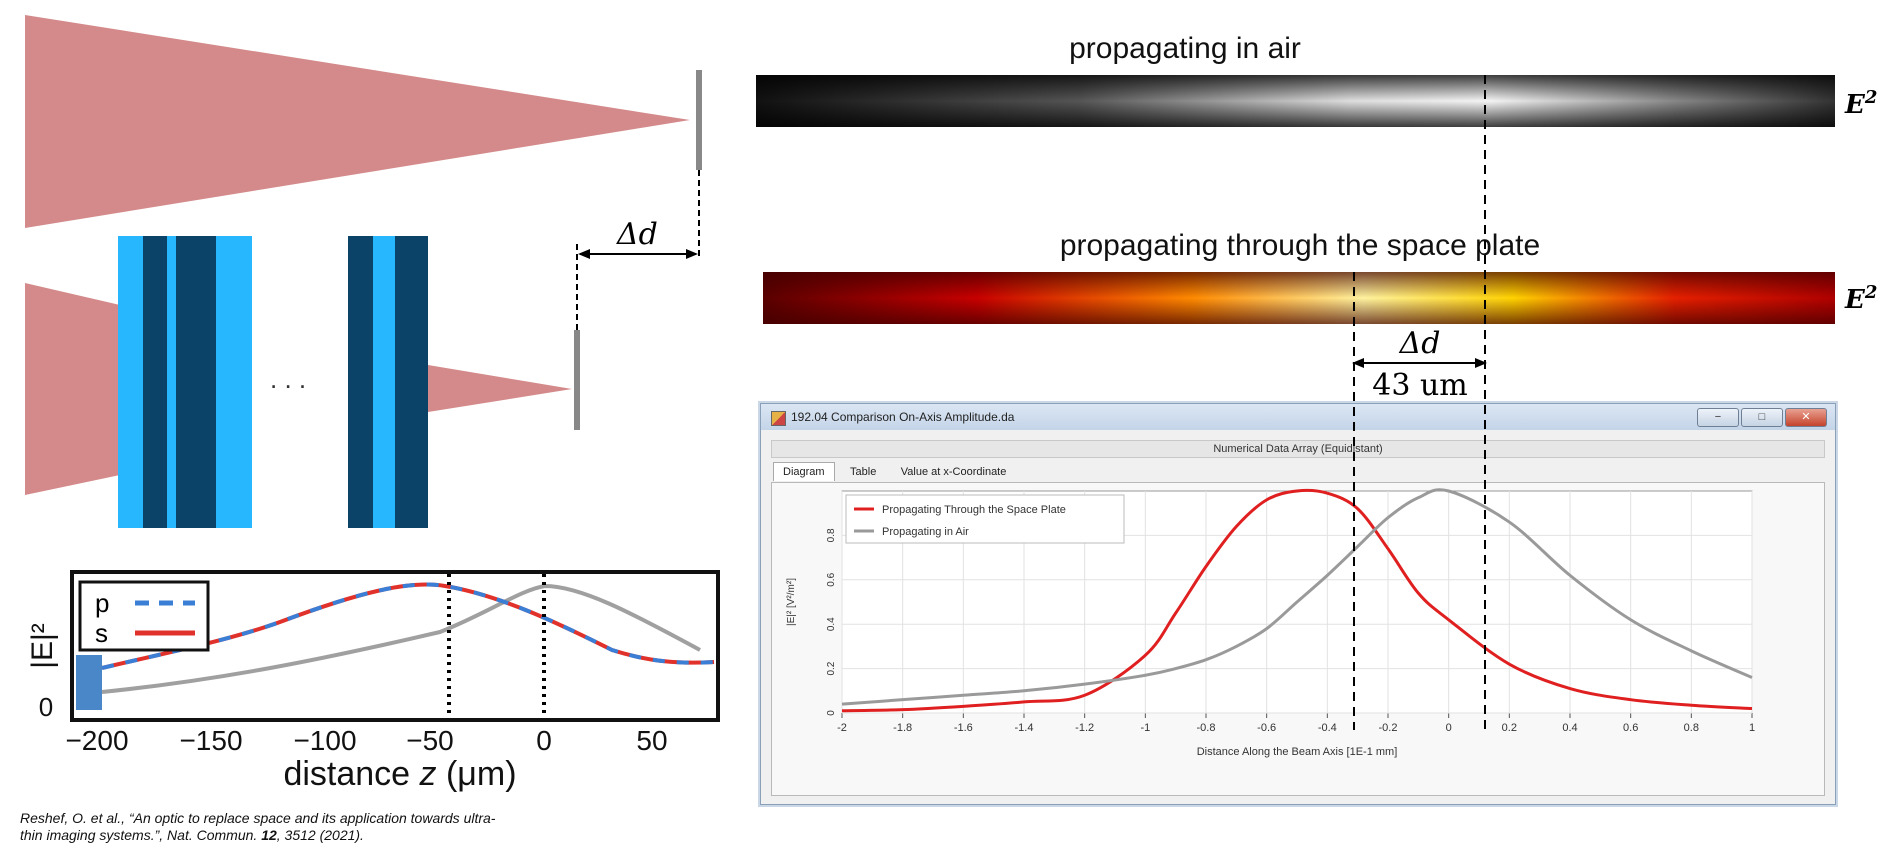 The height and width of the screenshot is (854, 1903). Describe the element at coordinates (101, 633) in the screenshot. I see `legend-s-label: s` at that location.